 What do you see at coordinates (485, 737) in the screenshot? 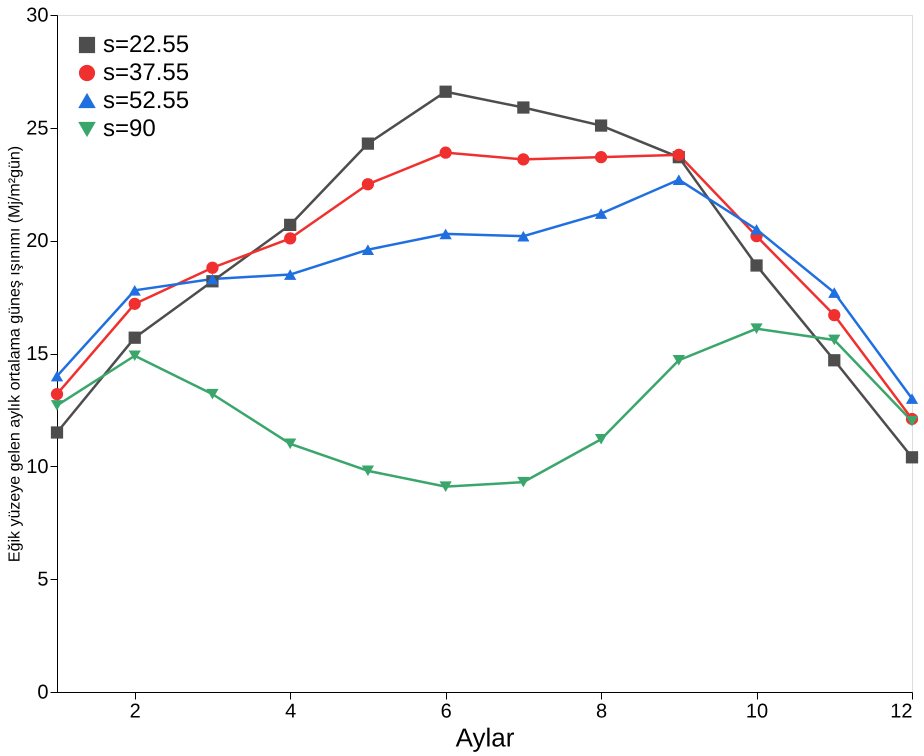
I see `x-axis-title: Aylar` at bounding box center [485, 737].